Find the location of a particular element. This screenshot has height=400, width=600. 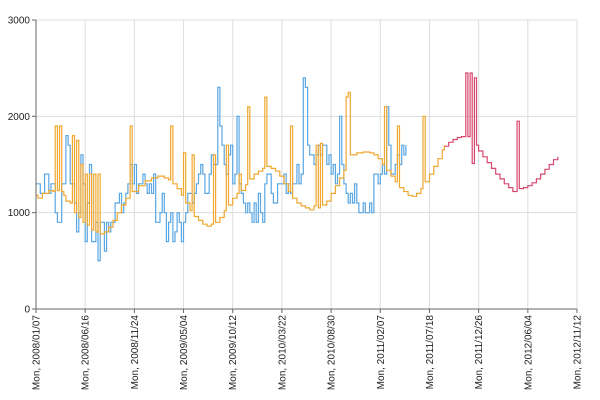

y-tick-label: 3000 is located at coordinates (19, 21).